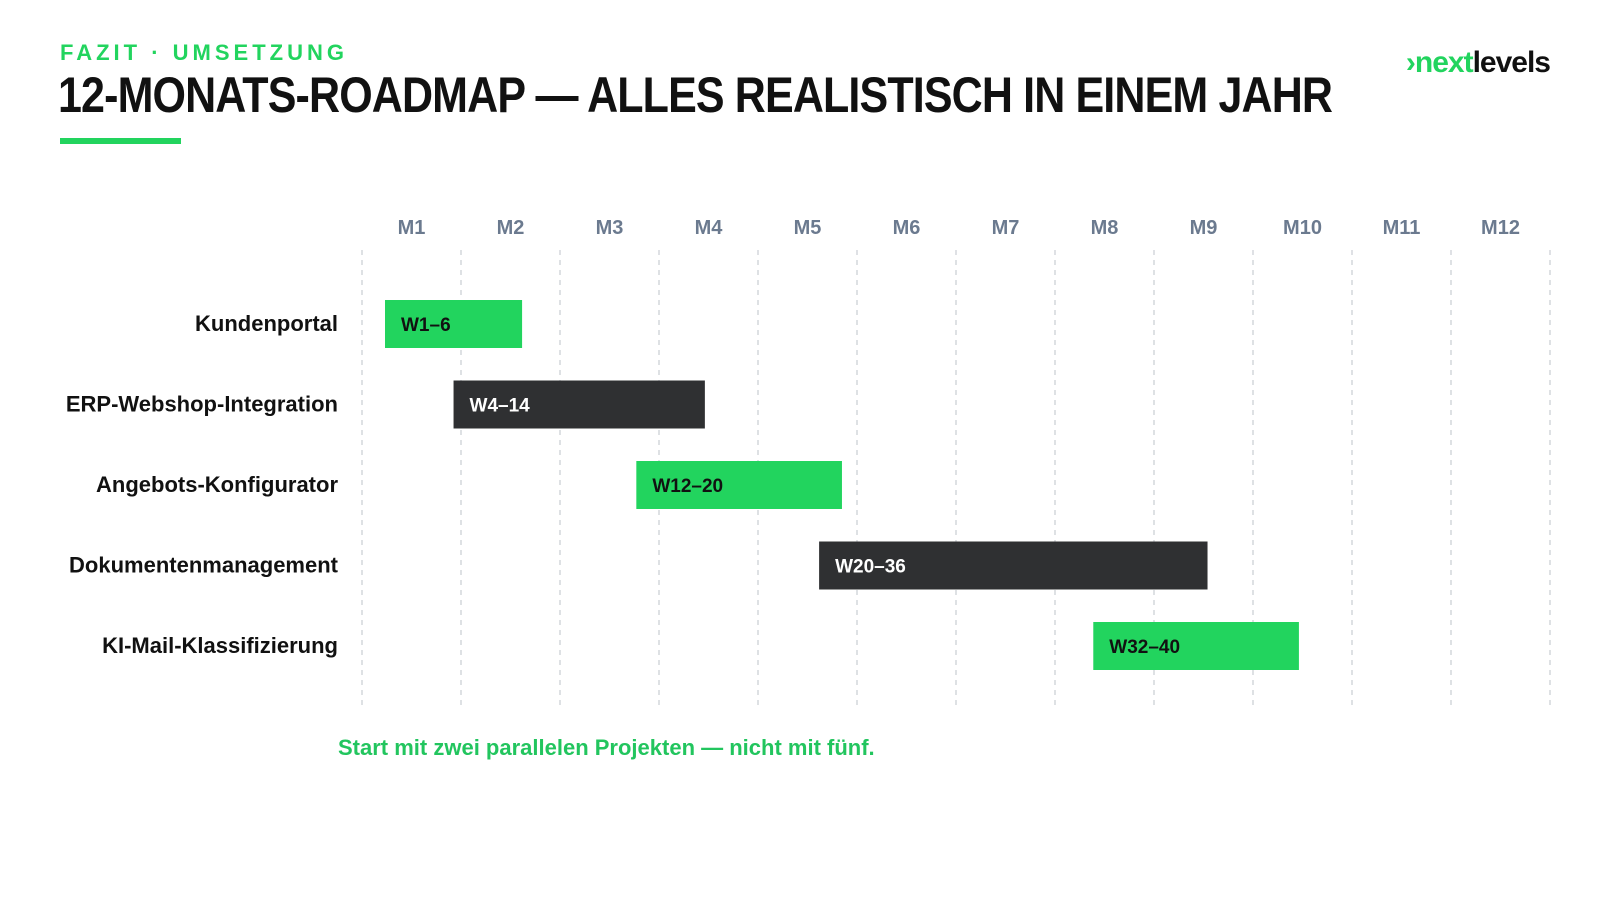 Image resolution: width=1600 pixels, height=900 pixels. I want to click on month-label-m6: M6, so click(907, 228).